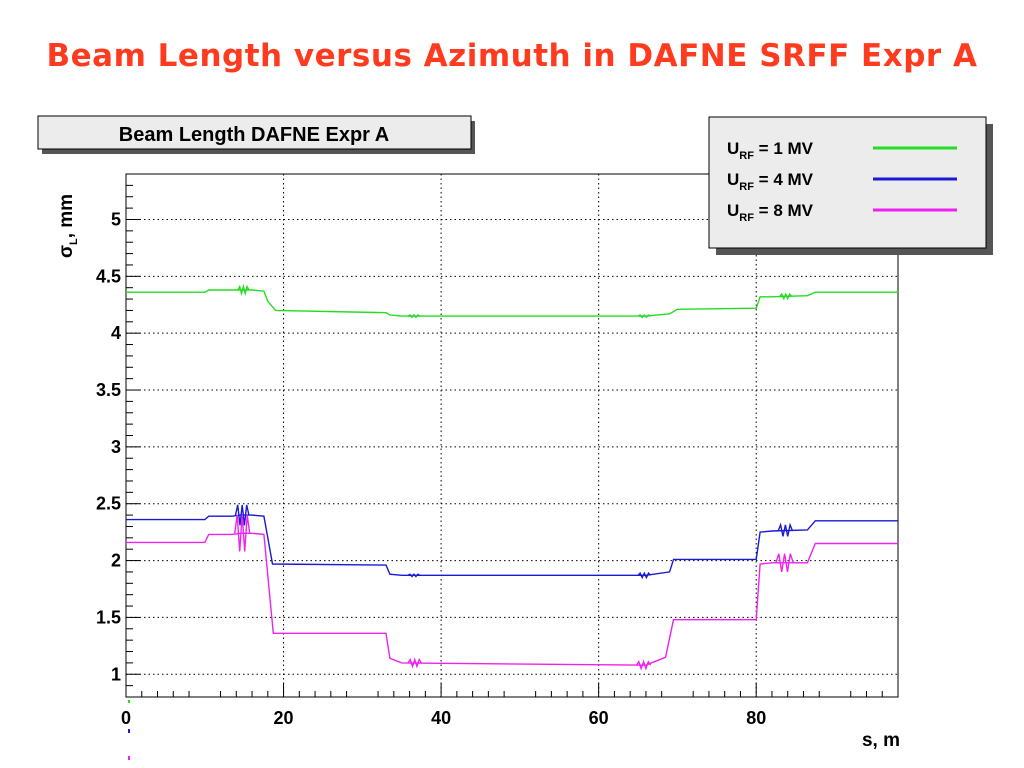 This screenshot has width=1024, height=768. I want to click on y-axis-title: σL, mm, so click(68, 226).